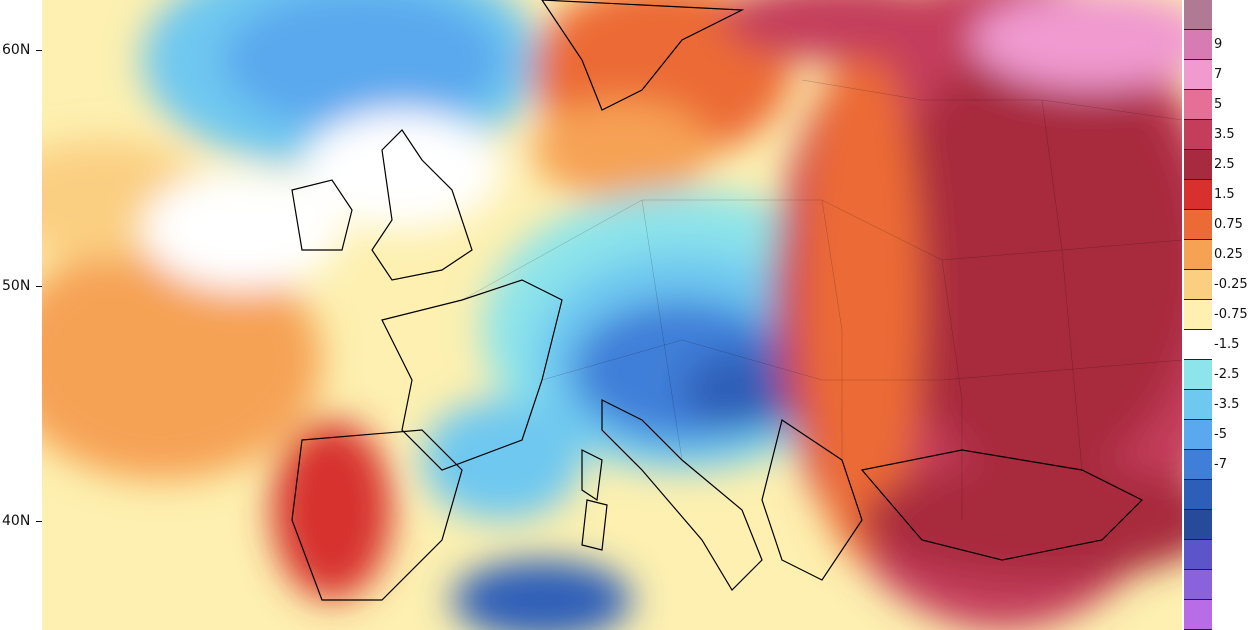 The height and width of the screenshot is (630, 1250). I want to click on britain-neutral, so click(402, 170).